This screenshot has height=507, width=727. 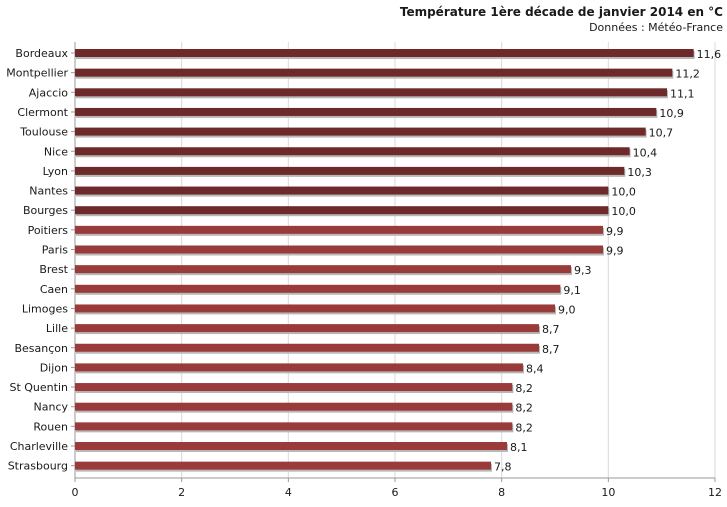 I want to click on data-label: 11,6, so click(x=709, y=54).